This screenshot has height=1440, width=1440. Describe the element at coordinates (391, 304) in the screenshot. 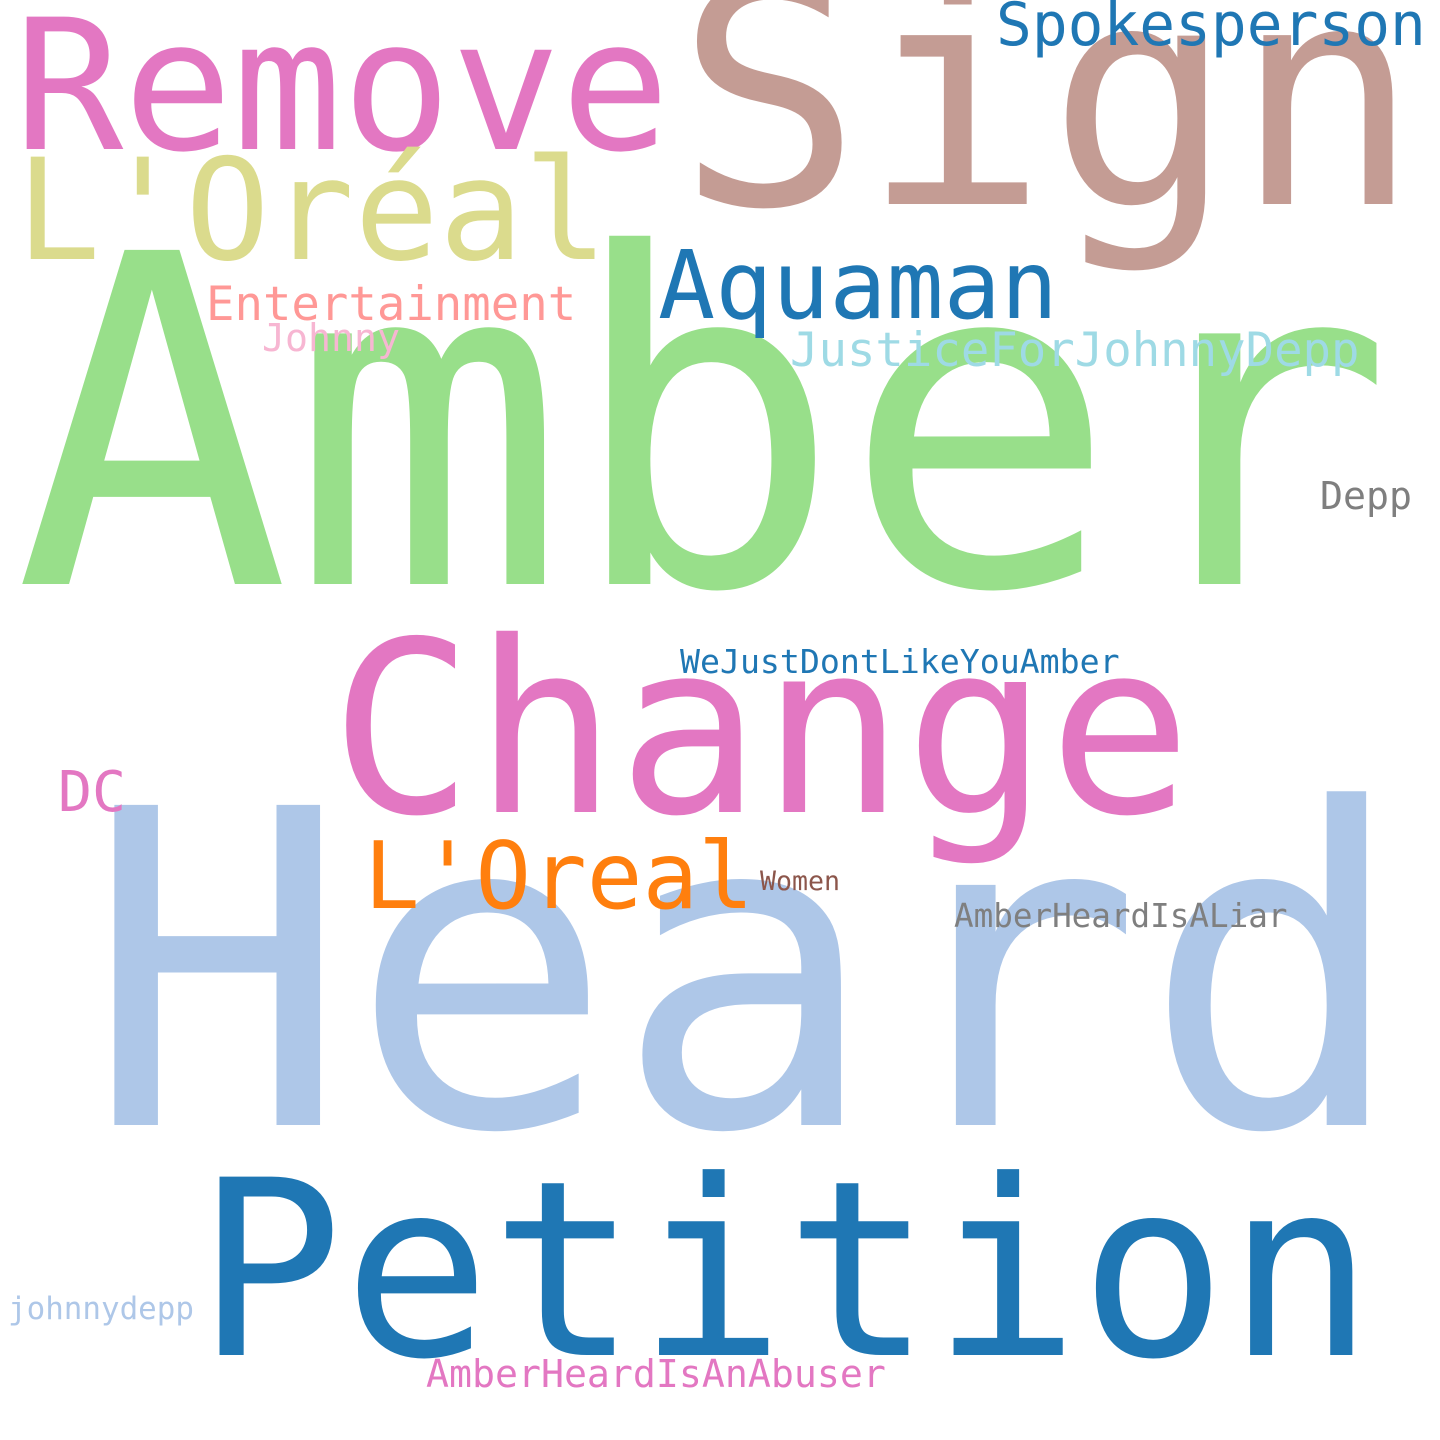

I see `word-entertainment: Entertainment` at that location.